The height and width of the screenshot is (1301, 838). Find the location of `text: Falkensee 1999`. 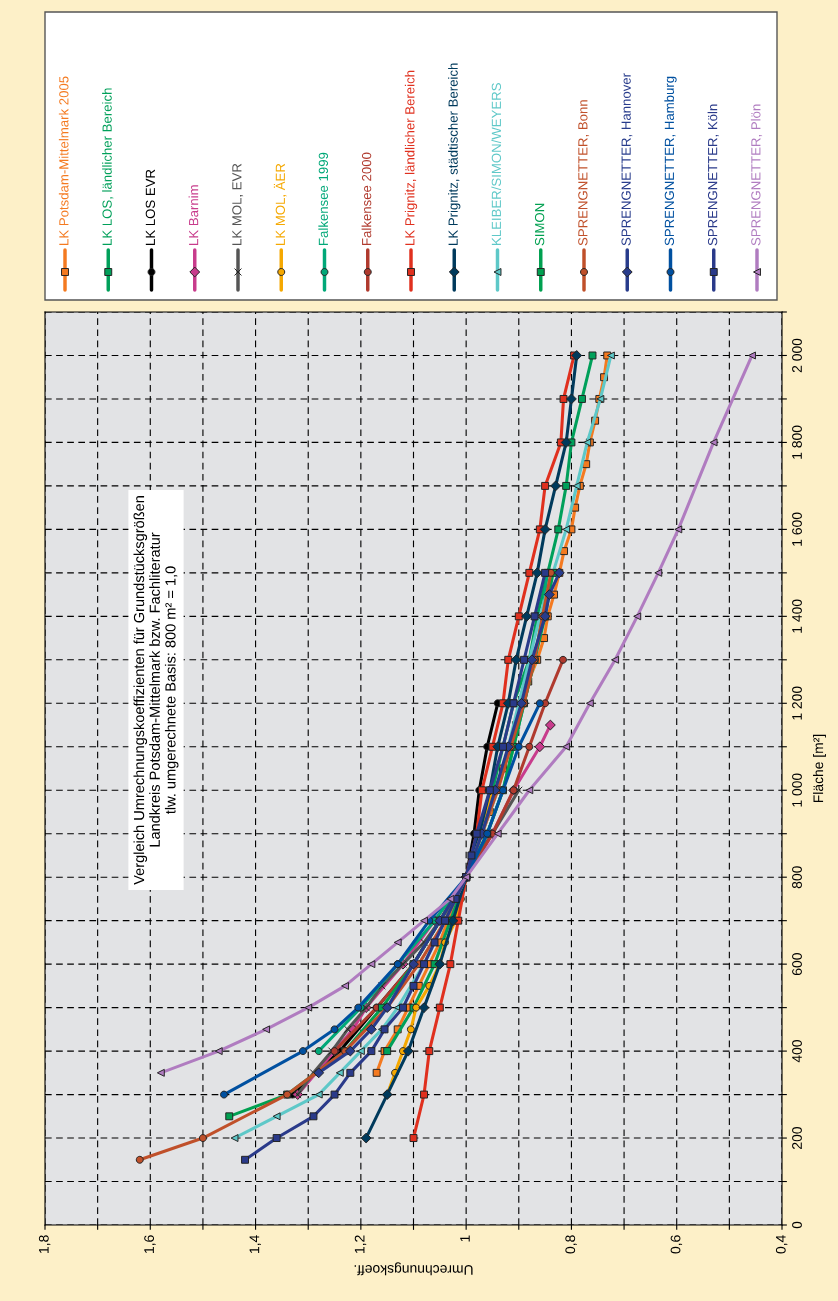

text: Falkensee 1999 is located at coordinates (323, 198).